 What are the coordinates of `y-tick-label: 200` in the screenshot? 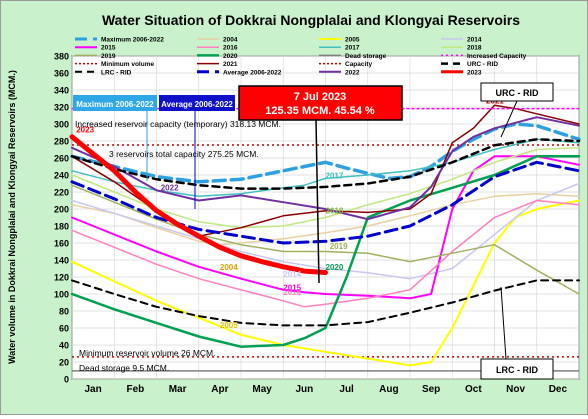 It's located at (61, 210).